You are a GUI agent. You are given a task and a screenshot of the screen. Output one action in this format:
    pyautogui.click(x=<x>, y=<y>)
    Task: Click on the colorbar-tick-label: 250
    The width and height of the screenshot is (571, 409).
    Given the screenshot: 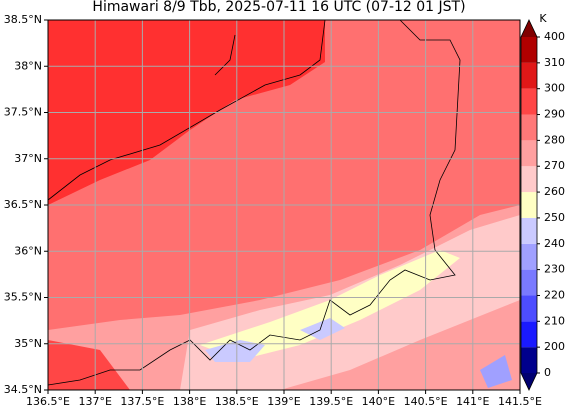 What is the action you would take?
    pyautogui.click(x=554, y=217)
    